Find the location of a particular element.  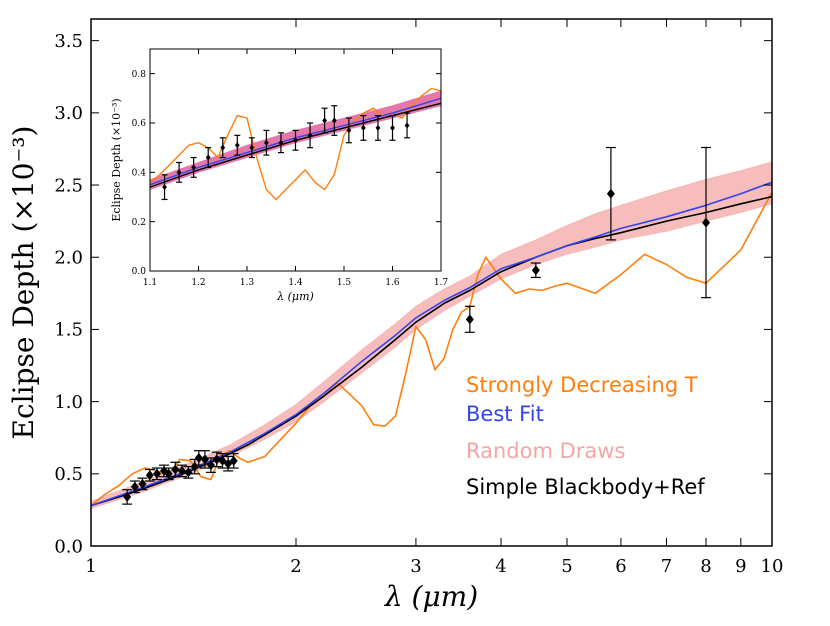

inset-x-tick-label: 1.5 is located at coordinates (344, 283).